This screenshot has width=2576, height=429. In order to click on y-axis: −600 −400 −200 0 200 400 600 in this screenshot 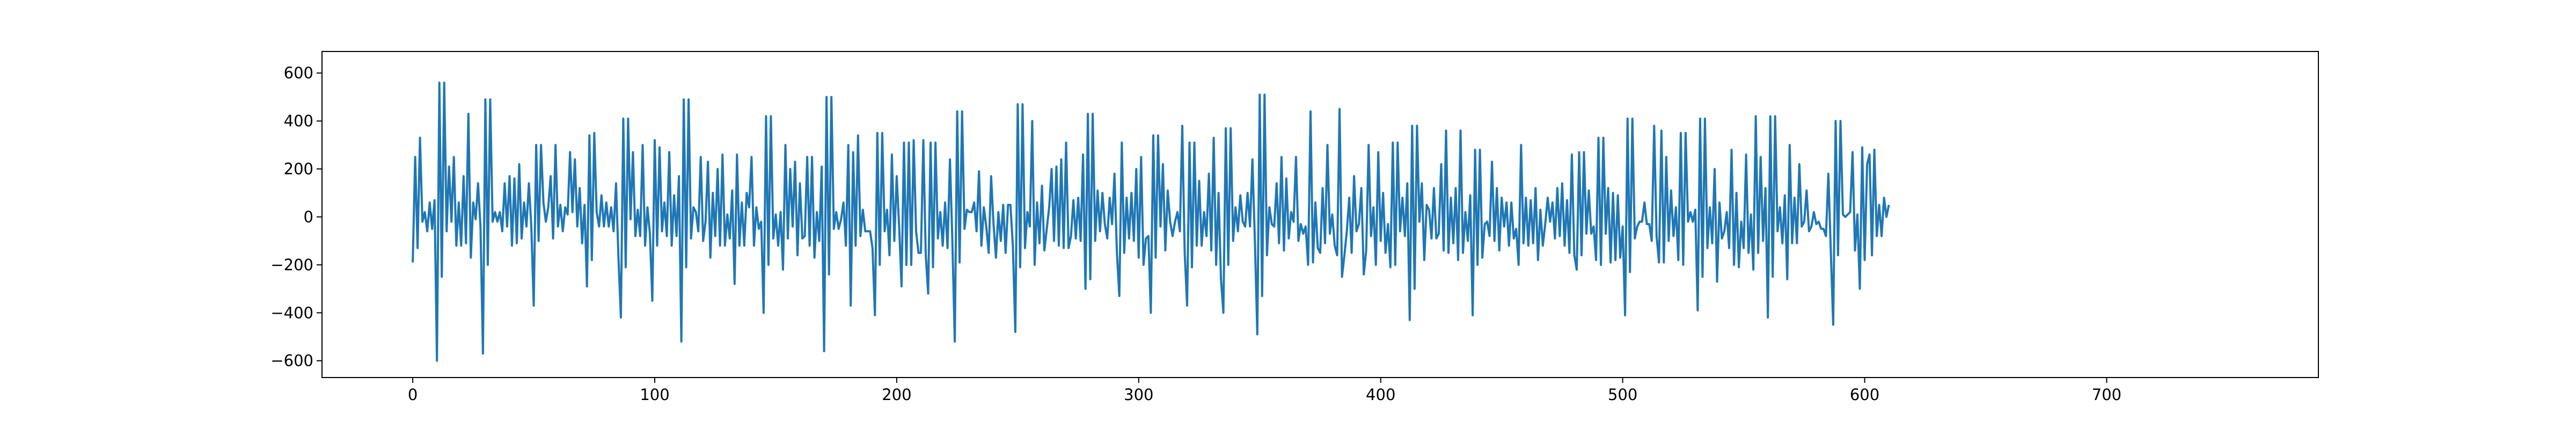, I will do `click(296, 217)`.